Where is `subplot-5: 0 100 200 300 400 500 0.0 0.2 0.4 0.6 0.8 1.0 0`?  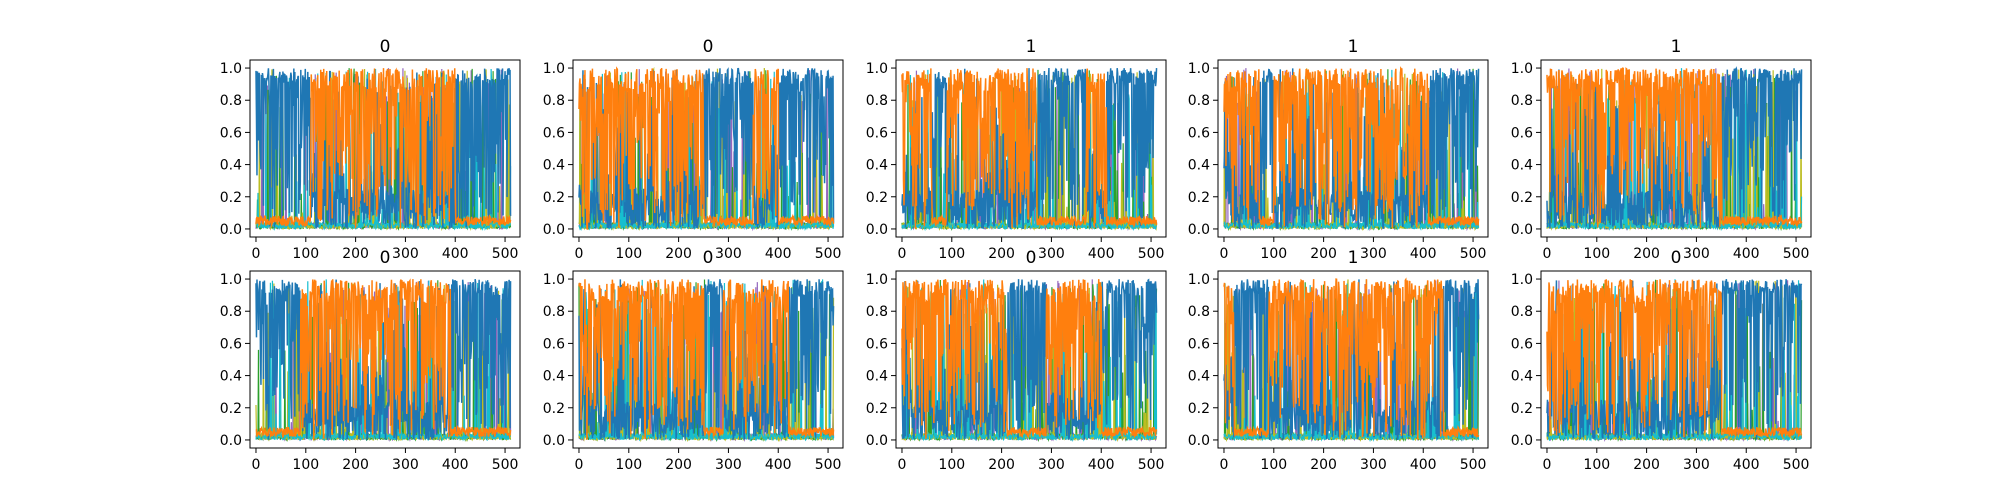 subplot-5: 0 100 200 300 400 500 0.0 0.2 0.4 0.6 0.8 1.0 0 is located at coordinates (370, 360).